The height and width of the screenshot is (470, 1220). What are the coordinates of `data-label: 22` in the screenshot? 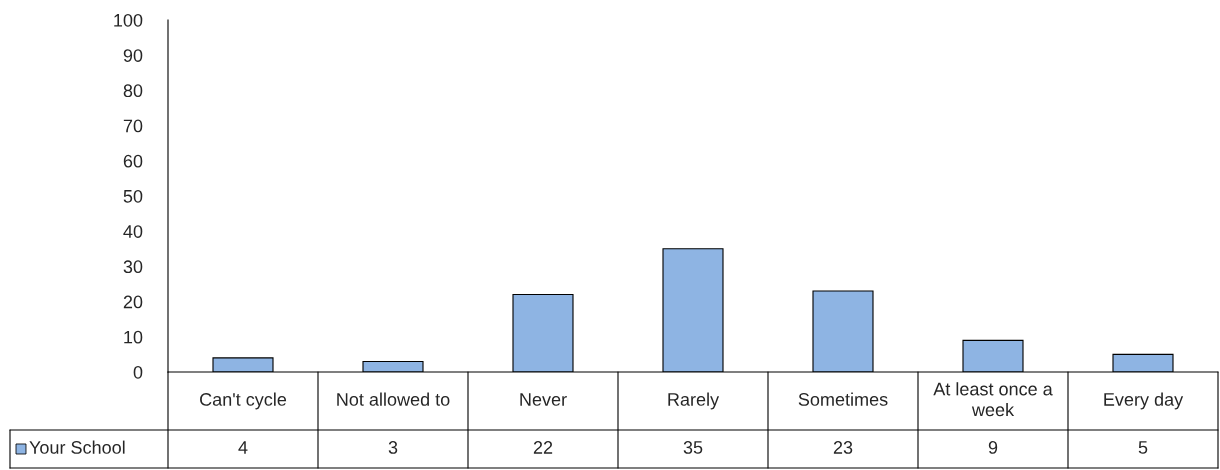 It's located at (543, 447).